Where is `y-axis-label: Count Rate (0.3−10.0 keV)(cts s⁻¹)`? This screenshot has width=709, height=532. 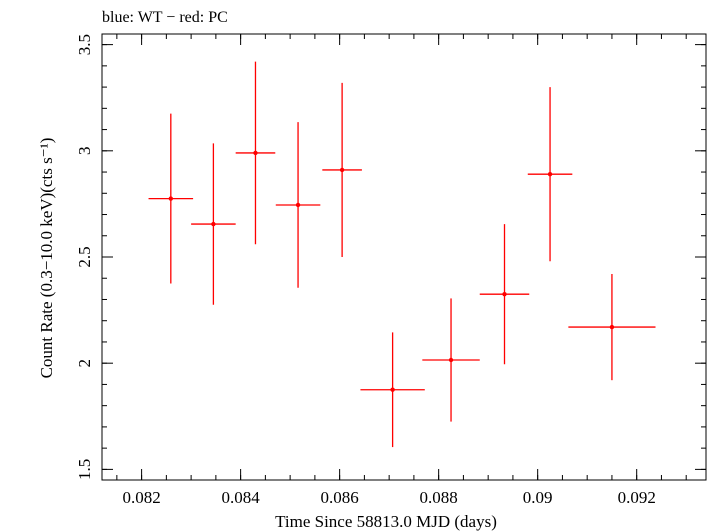 y-axis-label: Count Rate (0.3−10.0 keV)(cts s⁻¹) is located at coordinates (46, 258).